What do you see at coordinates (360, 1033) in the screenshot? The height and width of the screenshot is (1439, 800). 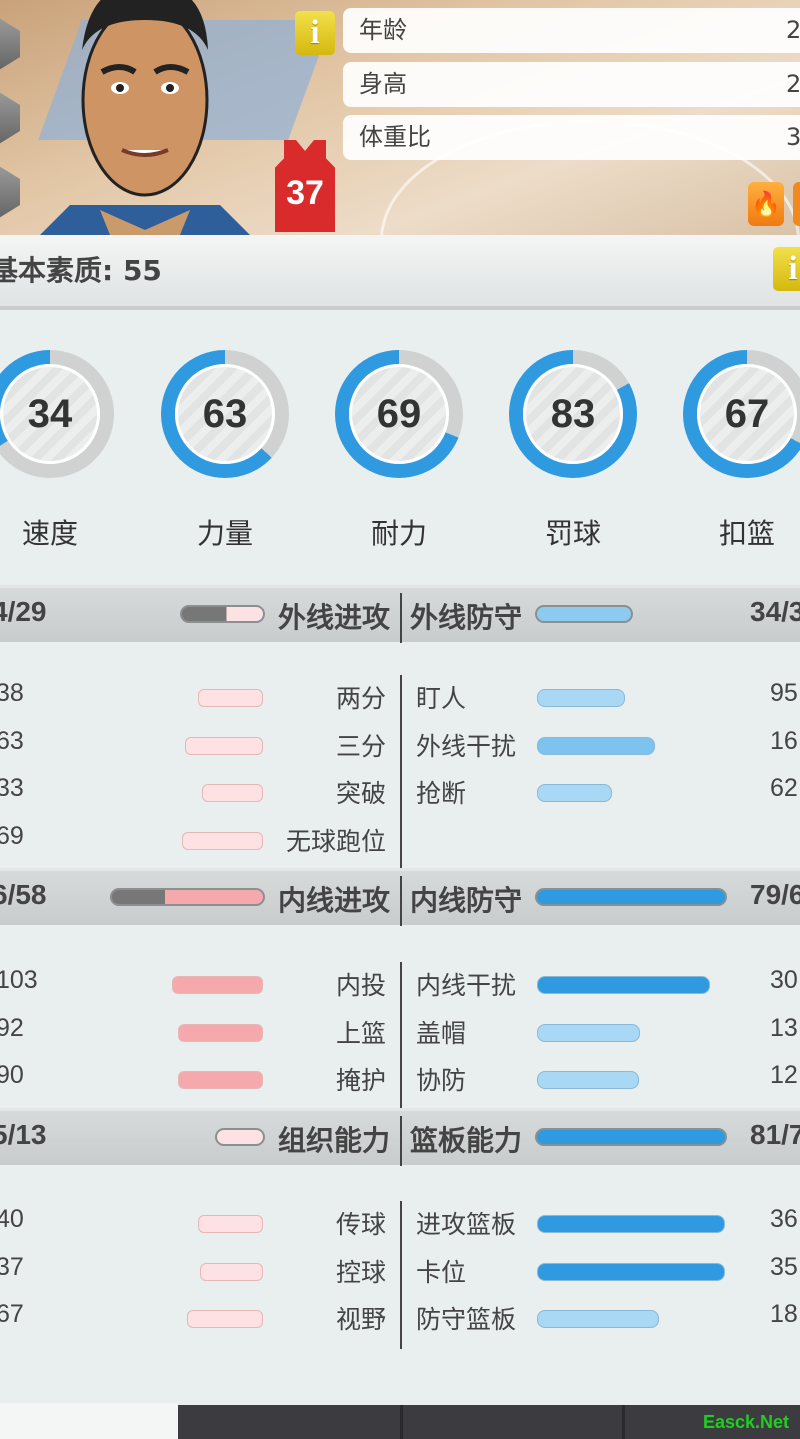 I see `stat-label: 上篮` at bounding box center [360, 1033].